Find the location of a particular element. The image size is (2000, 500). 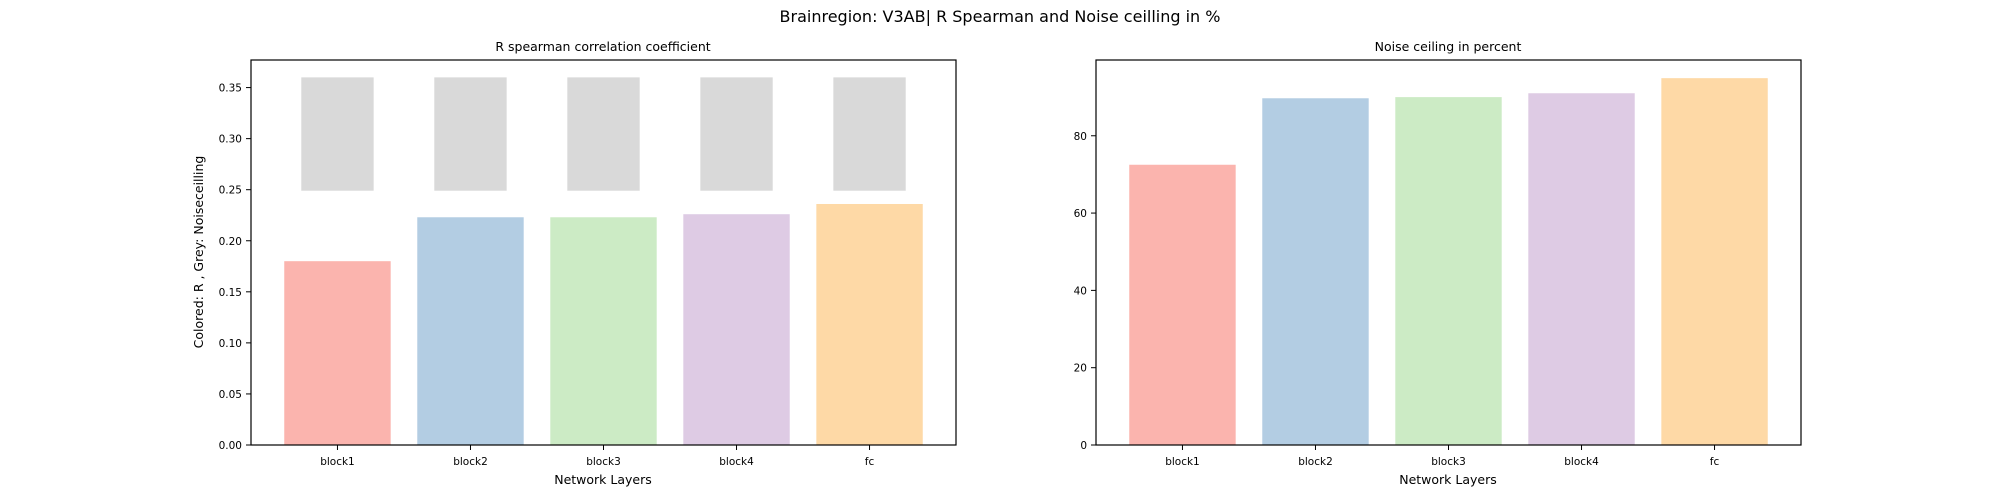

correlation-x-ticks: block1 block2 block3 block4 fc is located at coordinates (597, 456).